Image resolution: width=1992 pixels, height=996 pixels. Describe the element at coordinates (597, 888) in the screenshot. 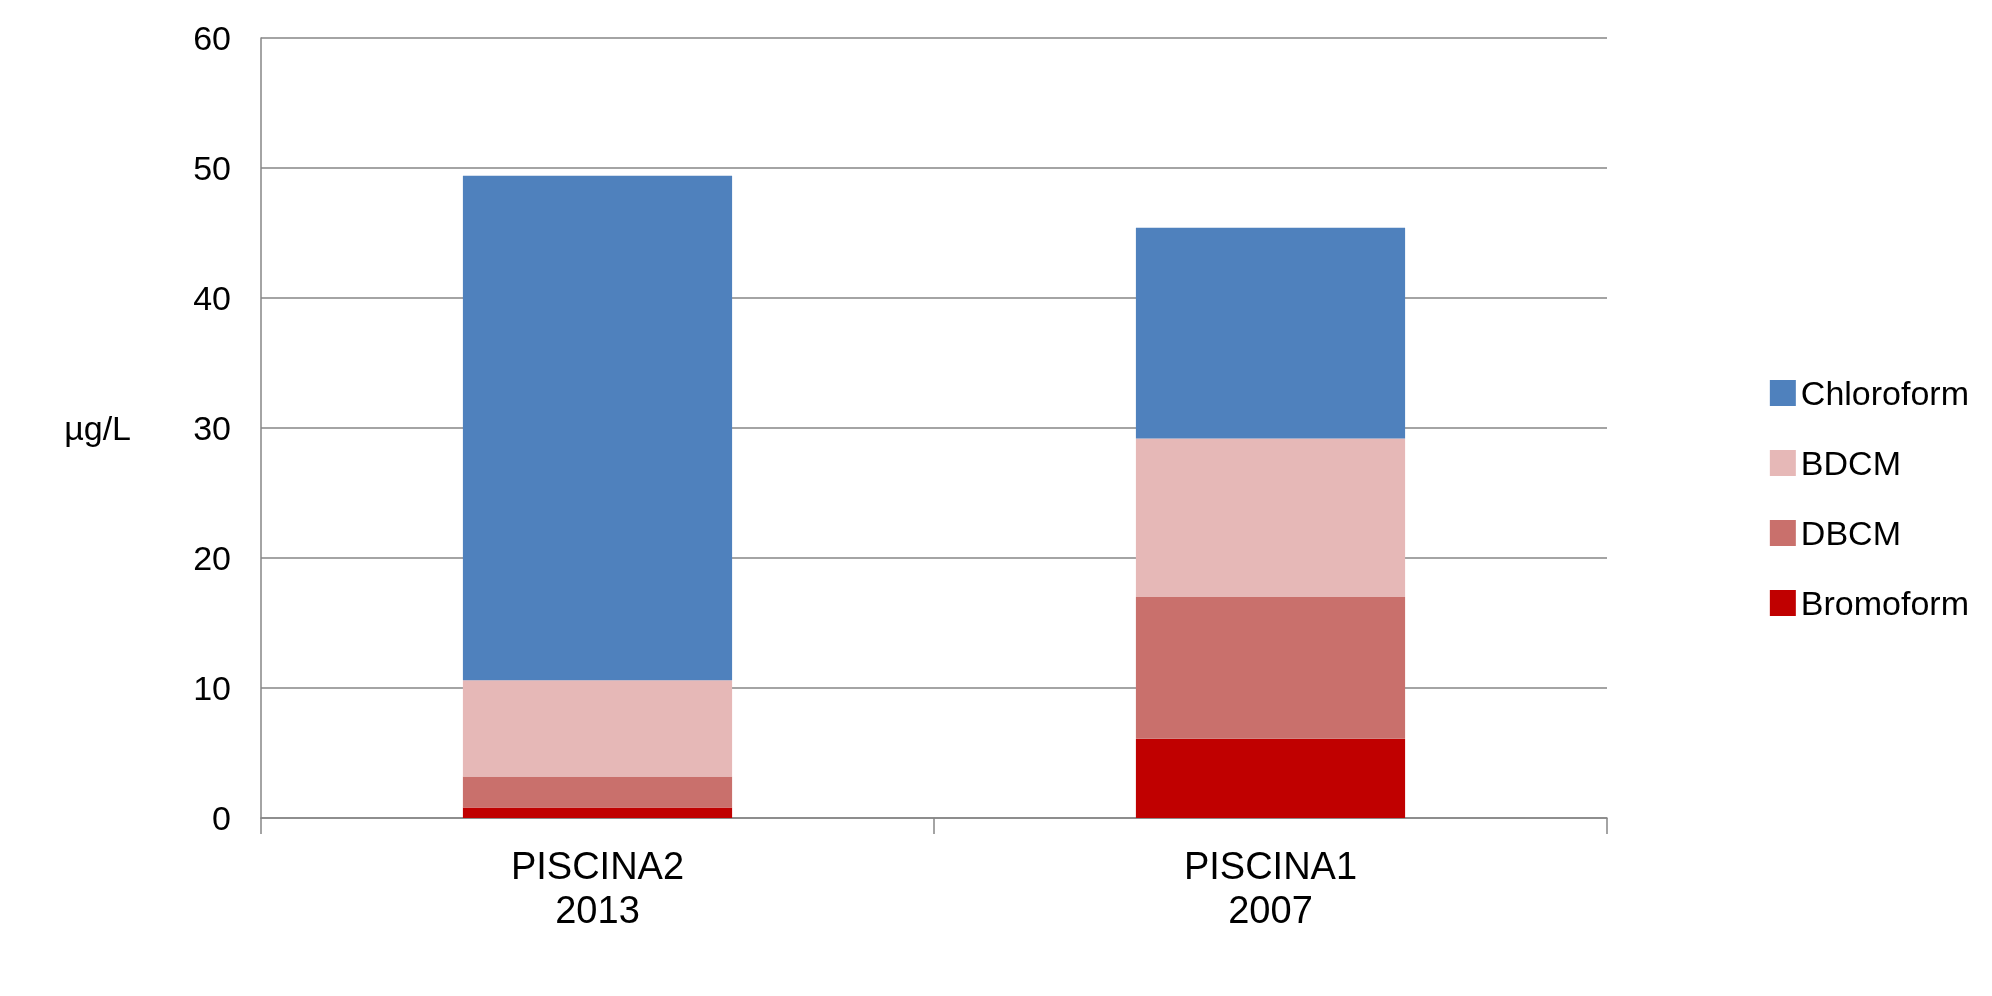

I see `x-tick-label: PISCINA2 2013` at that location.